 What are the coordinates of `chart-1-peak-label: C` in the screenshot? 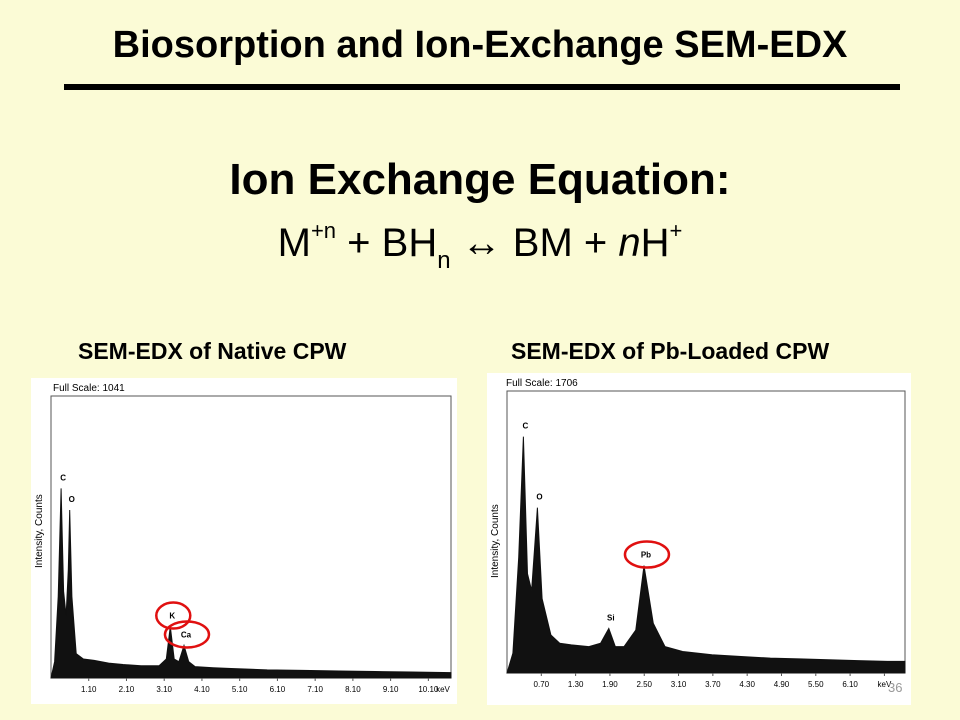 It's located at (63, 477).